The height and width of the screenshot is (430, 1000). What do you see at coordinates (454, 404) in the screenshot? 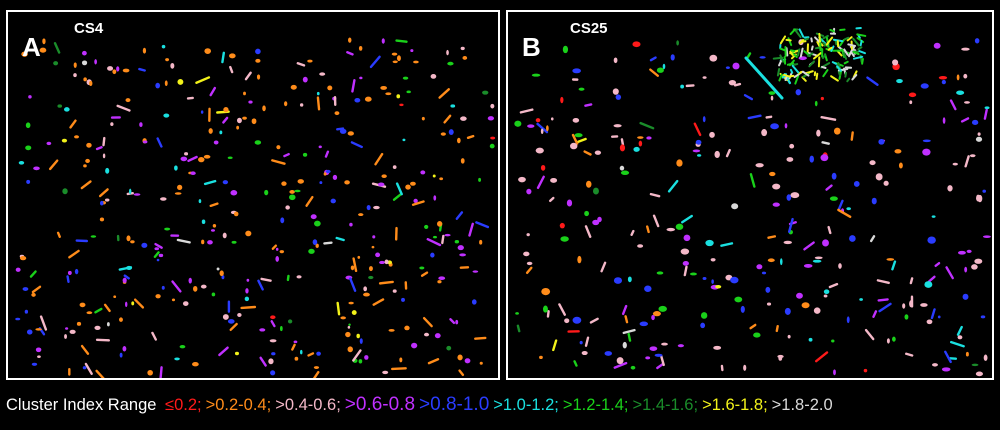
I see `legend-item: >0.8-1.0` at bounding box center [454, 404].